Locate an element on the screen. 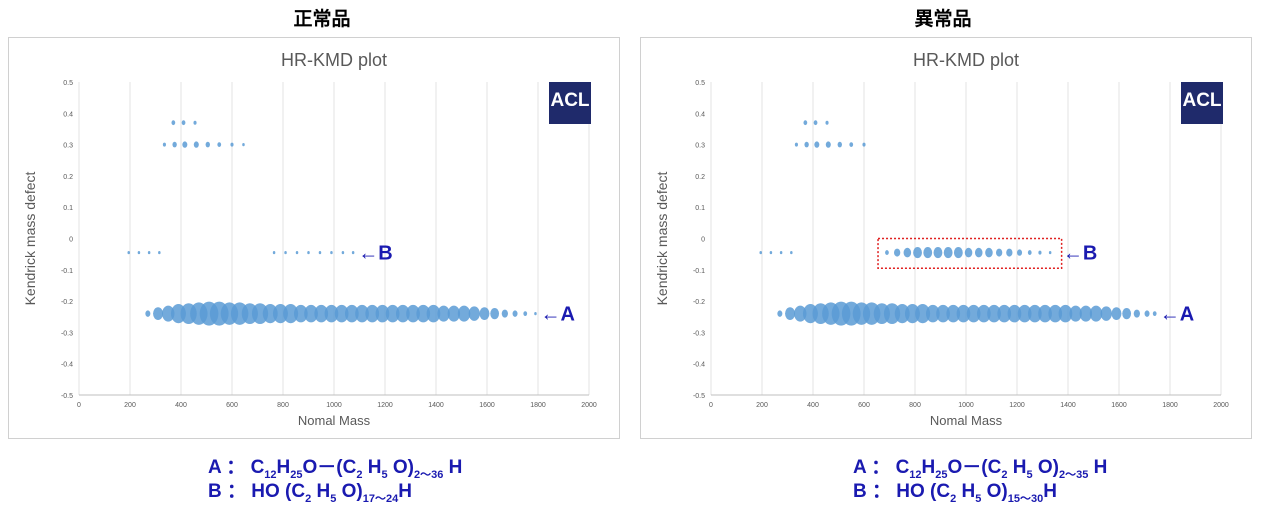 The width and height of the screenshot is (1261, 506). series-annotation: ←B is located at coordinates (1080, 254).